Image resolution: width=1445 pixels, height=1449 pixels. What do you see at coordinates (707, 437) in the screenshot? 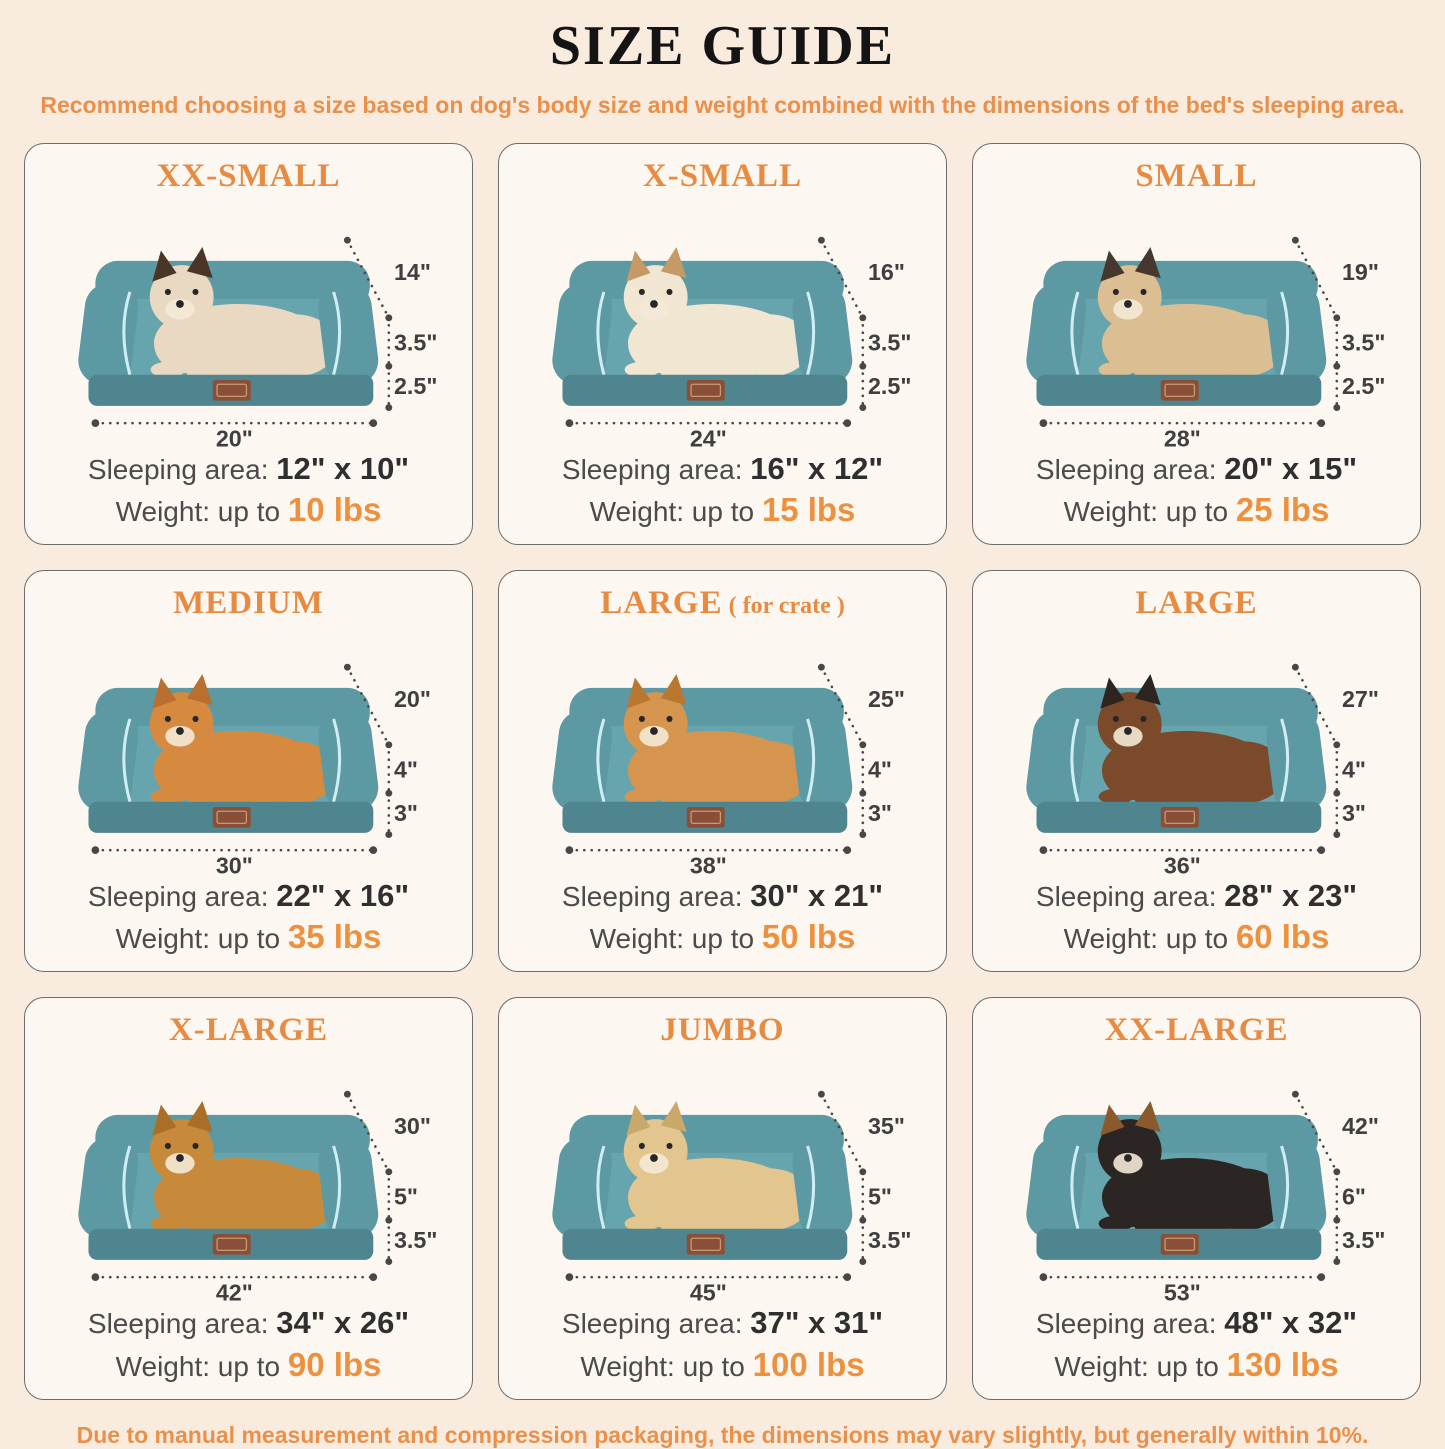
I see `length-dimension-label: 24"` at bounding box center [707, 437].